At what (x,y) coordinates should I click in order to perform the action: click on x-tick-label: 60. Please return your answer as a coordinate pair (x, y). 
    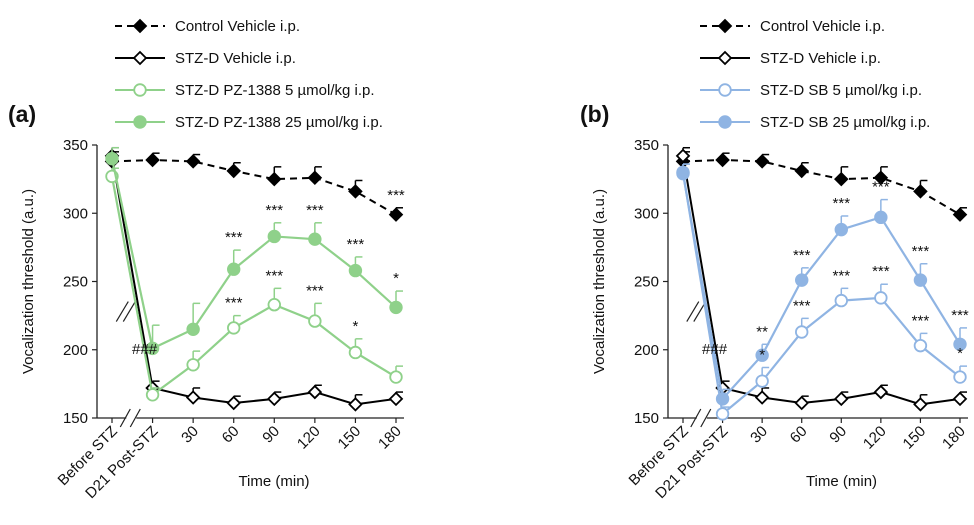
    Looking at the image, I should click on (231, 435).